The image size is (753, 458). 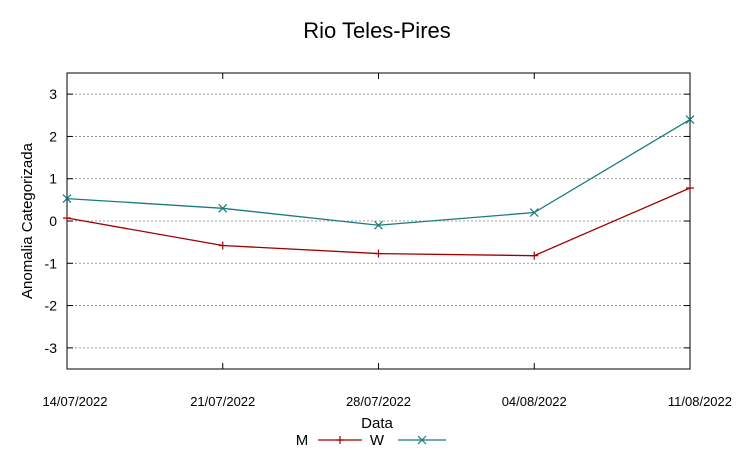 I want to click on y-axis-label: Anomalia Categorizada, so click(x=27, y=220).